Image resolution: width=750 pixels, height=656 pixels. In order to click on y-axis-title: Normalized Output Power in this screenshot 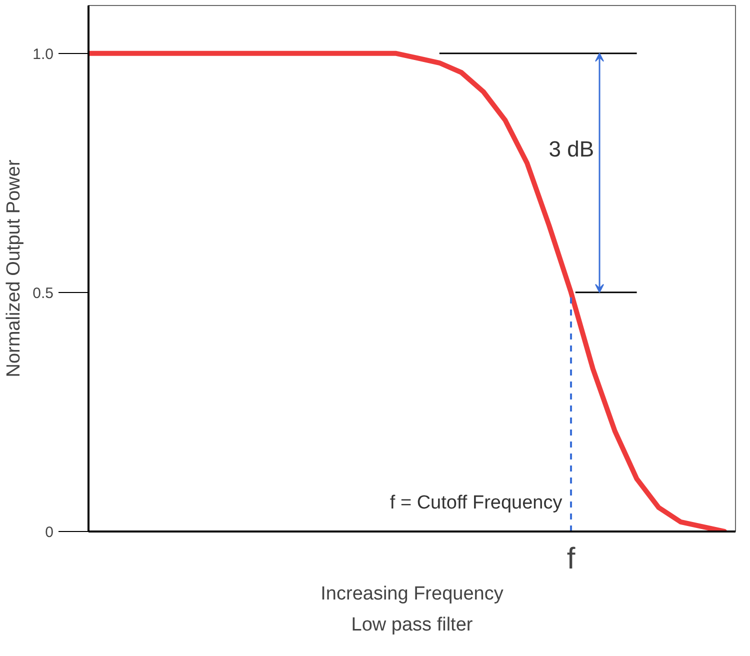, I will do `click(14, 268)`.